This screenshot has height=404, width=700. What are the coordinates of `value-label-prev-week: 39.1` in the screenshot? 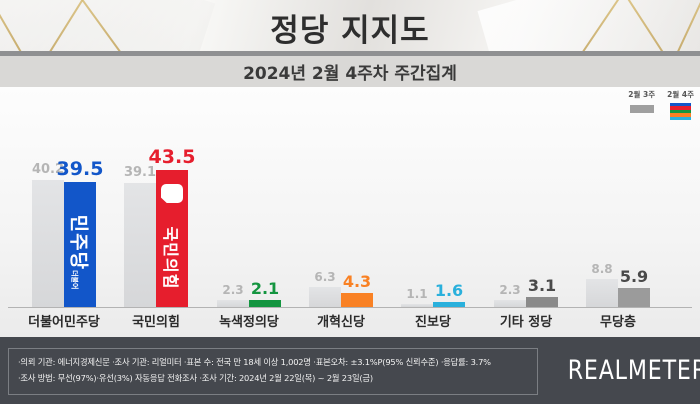 It's located at (140, 172).